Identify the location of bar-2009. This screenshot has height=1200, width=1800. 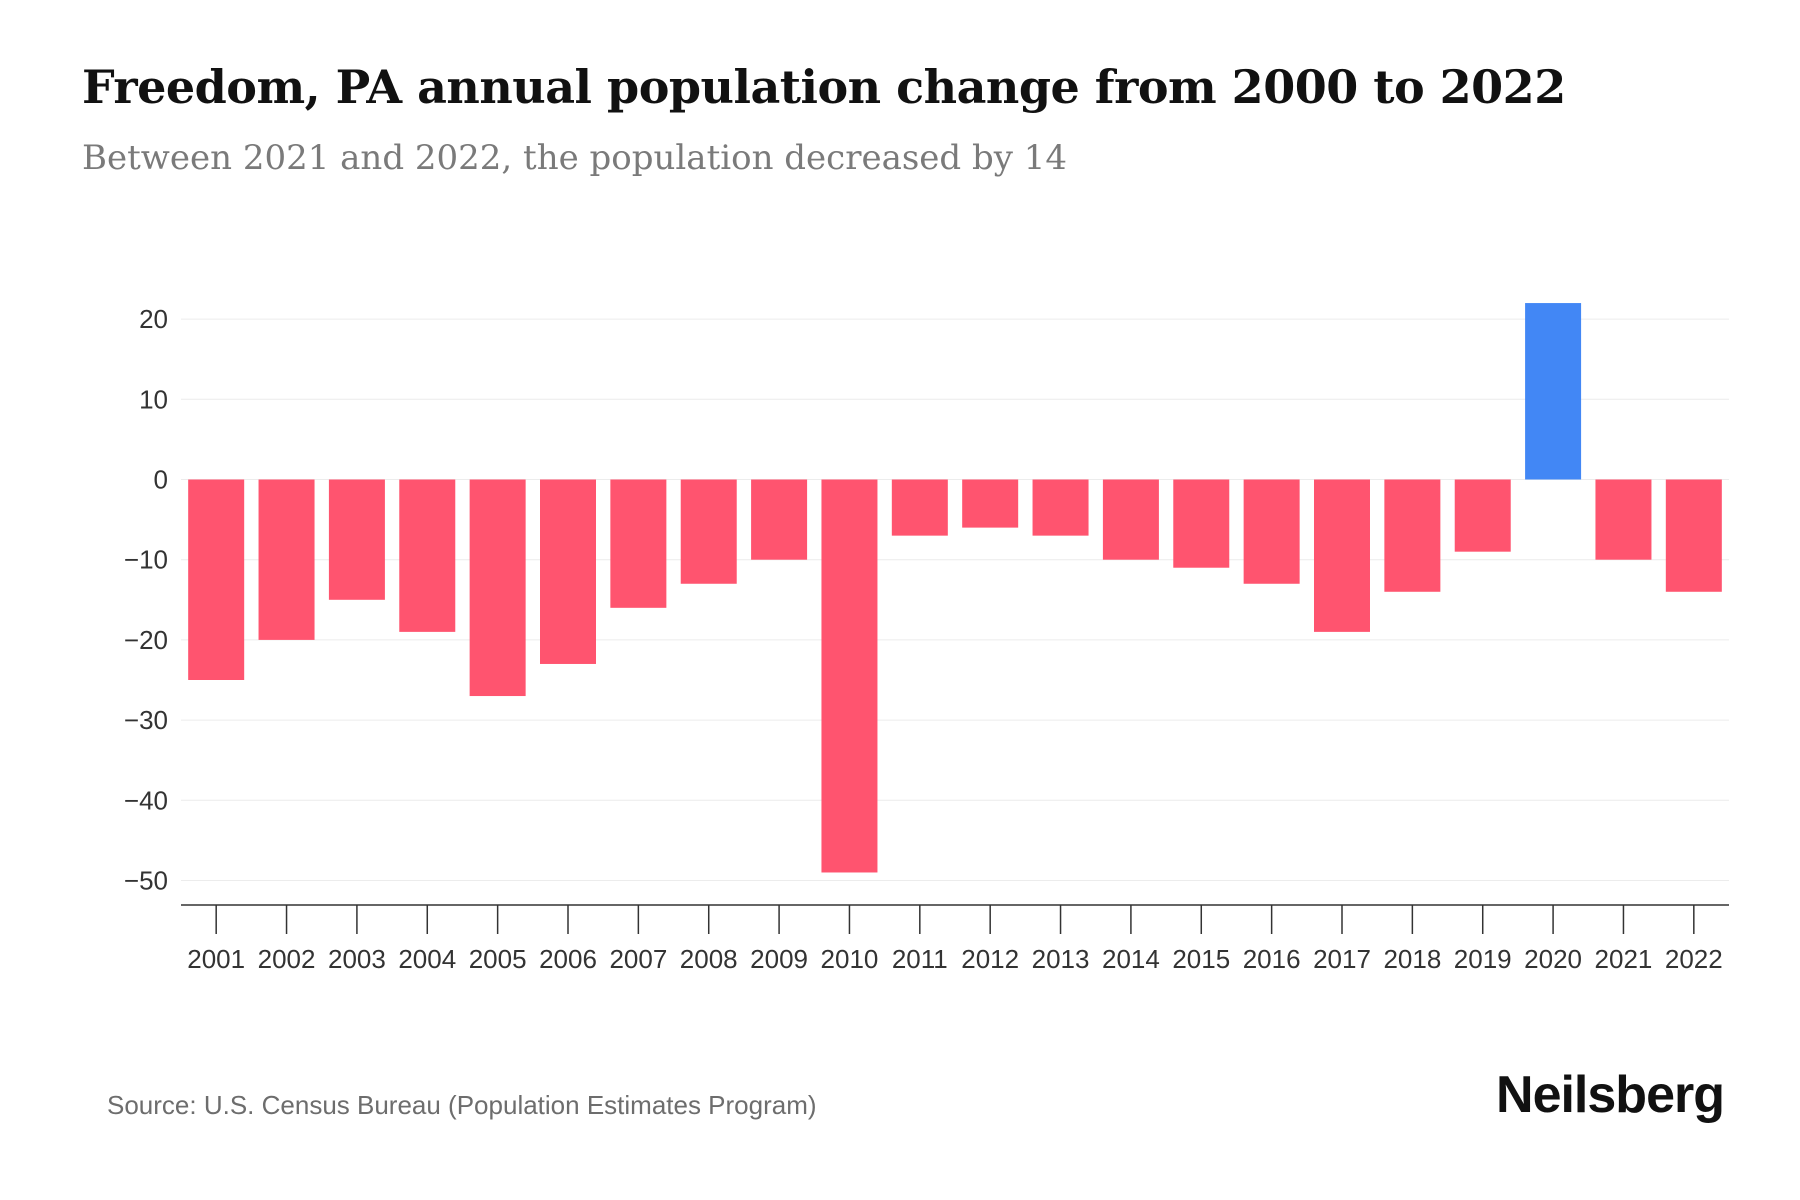
(779, 519).